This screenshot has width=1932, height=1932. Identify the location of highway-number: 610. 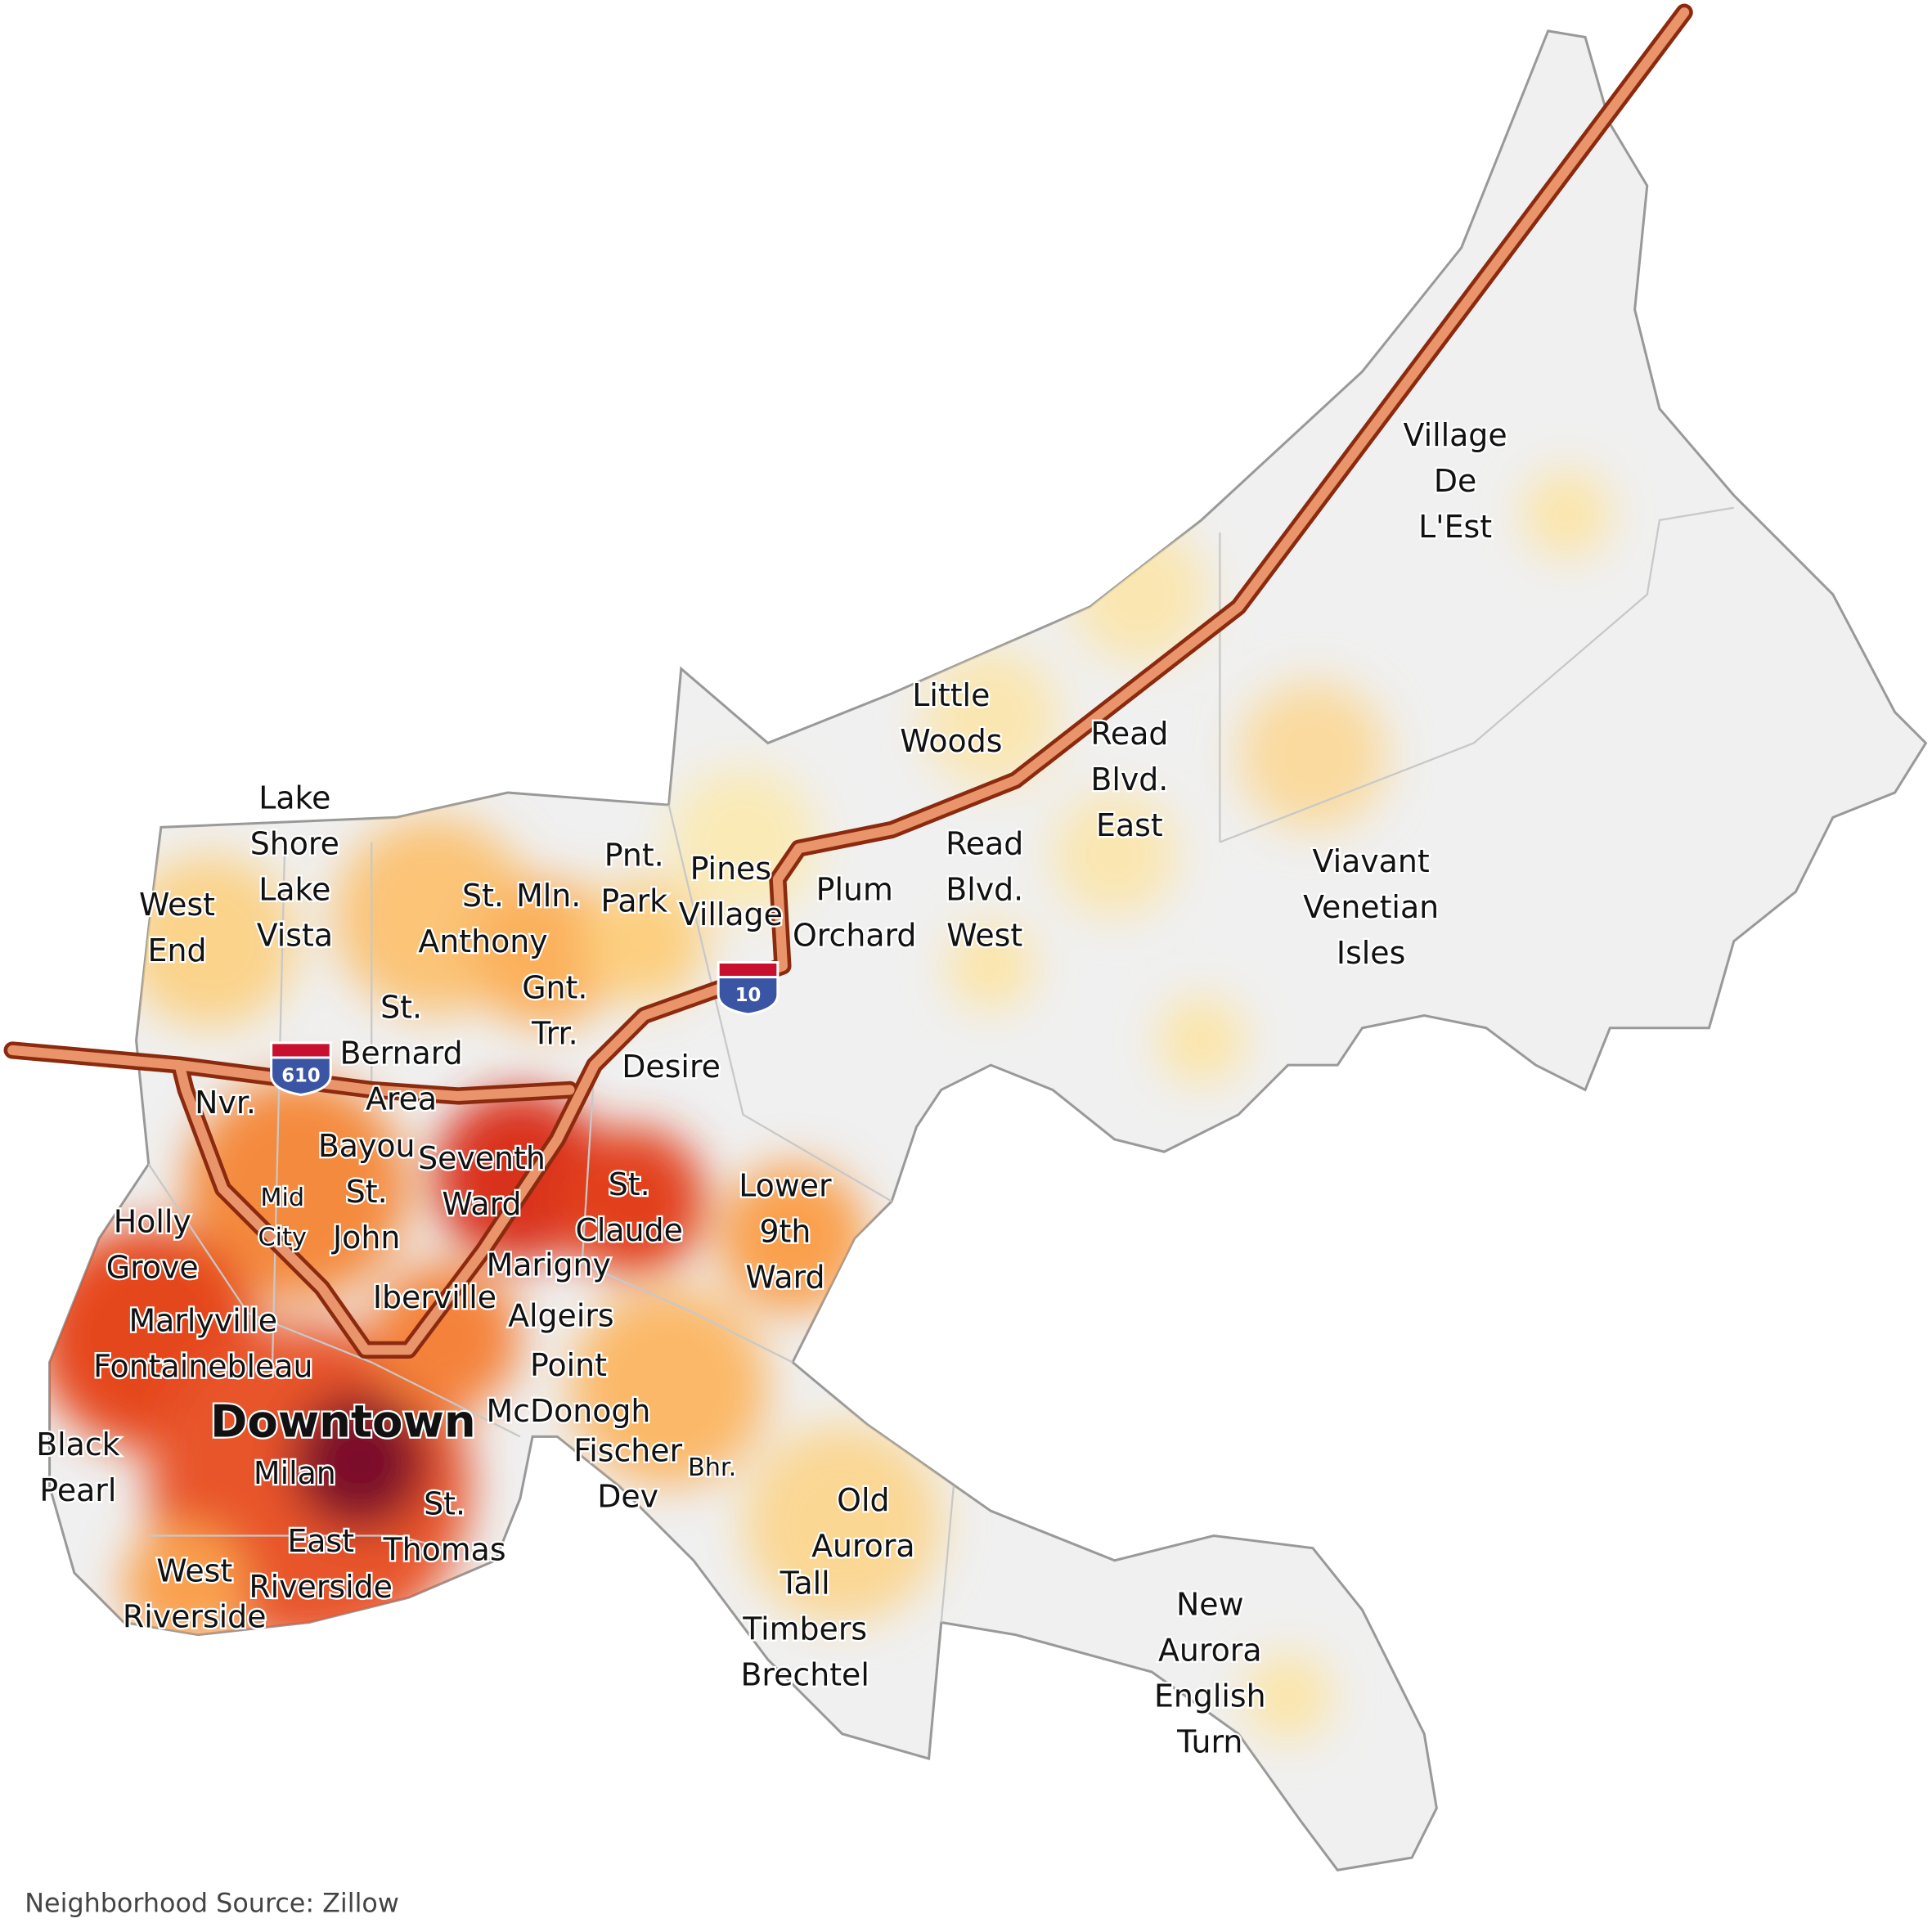
(300, 1075).